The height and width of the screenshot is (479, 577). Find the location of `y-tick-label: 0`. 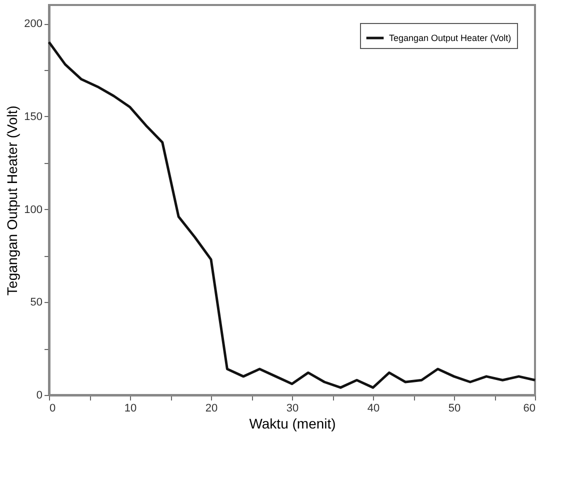

y-tick-label: 0 is located at coordinates (39, 396).